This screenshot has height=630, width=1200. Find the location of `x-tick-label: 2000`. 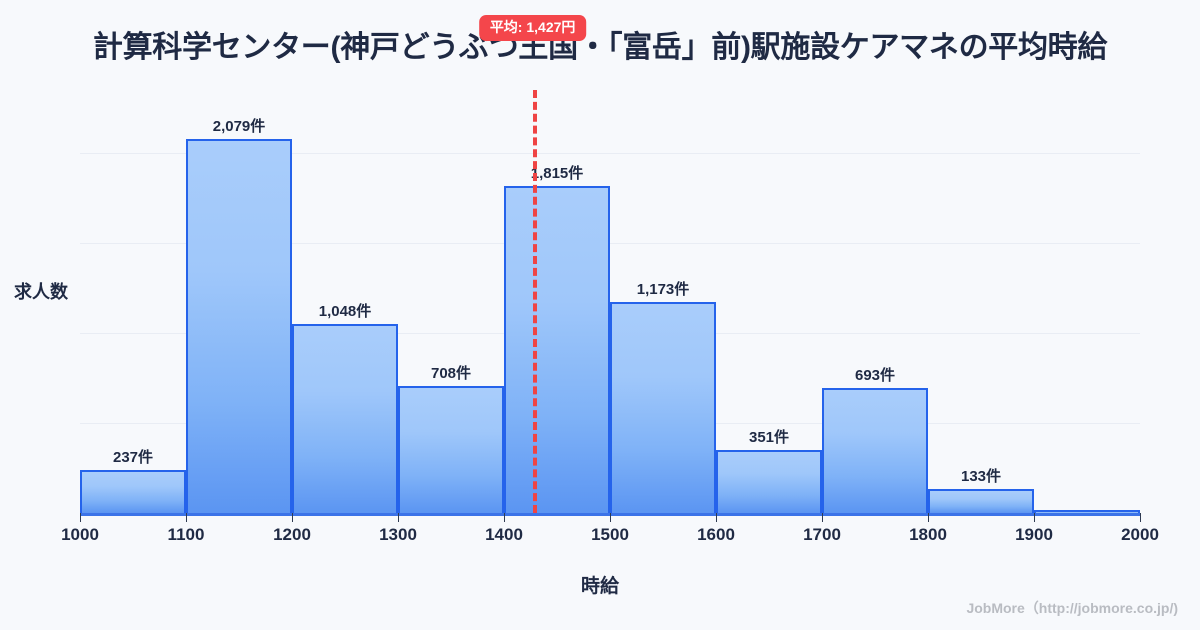

x-tick-label: 2000 is located at coordinates (1140, 534).